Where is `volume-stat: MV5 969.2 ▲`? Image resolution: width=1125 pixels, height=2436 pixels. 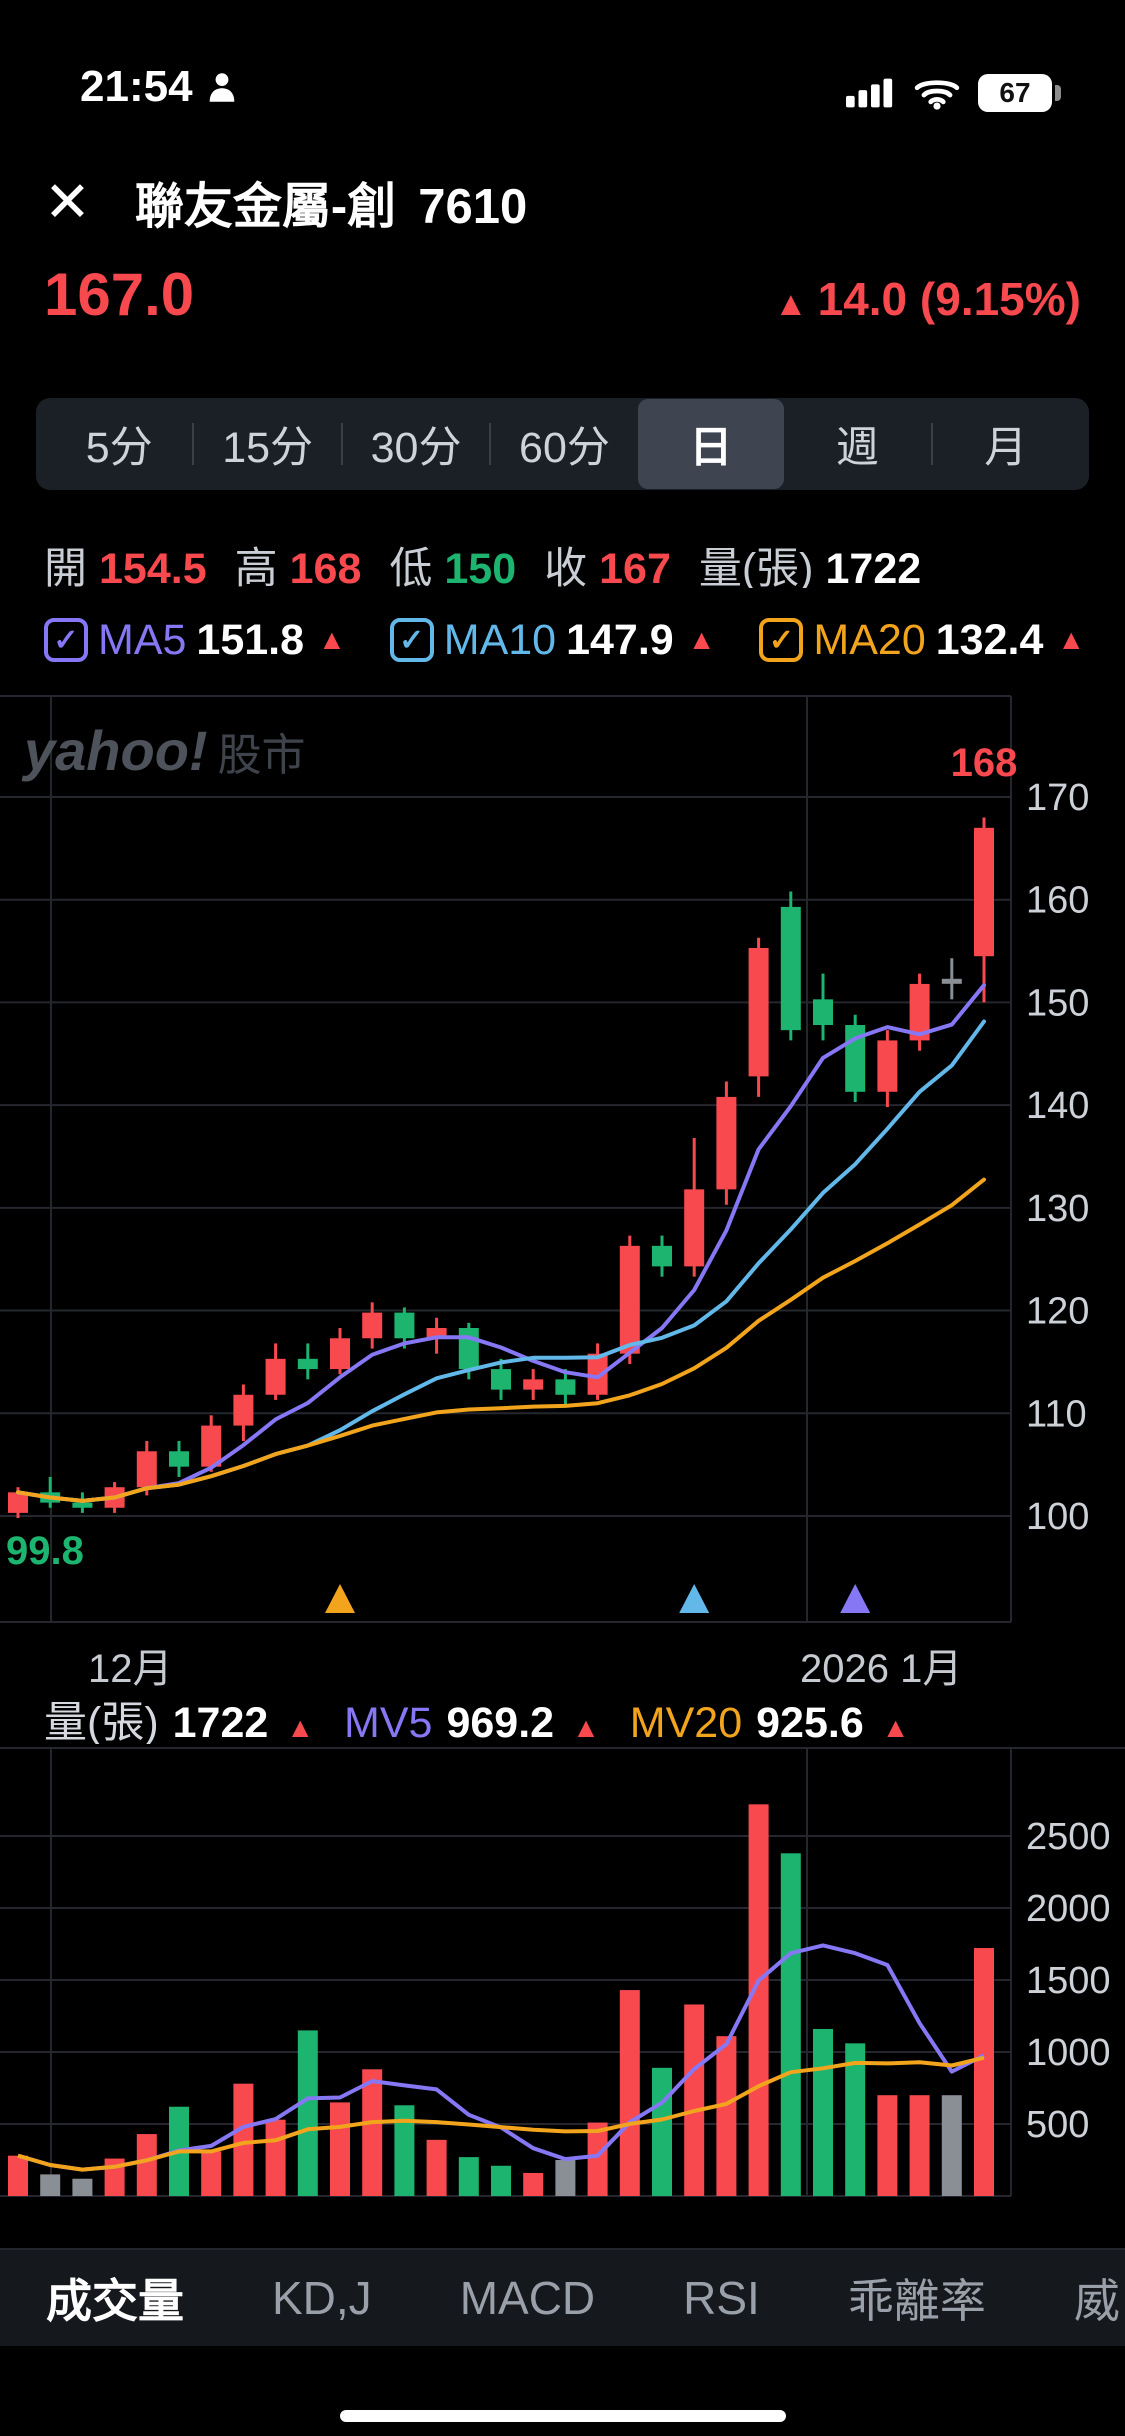 volume-stat: MV5 969.2 ▲ is located at coordinates (472, 1721).